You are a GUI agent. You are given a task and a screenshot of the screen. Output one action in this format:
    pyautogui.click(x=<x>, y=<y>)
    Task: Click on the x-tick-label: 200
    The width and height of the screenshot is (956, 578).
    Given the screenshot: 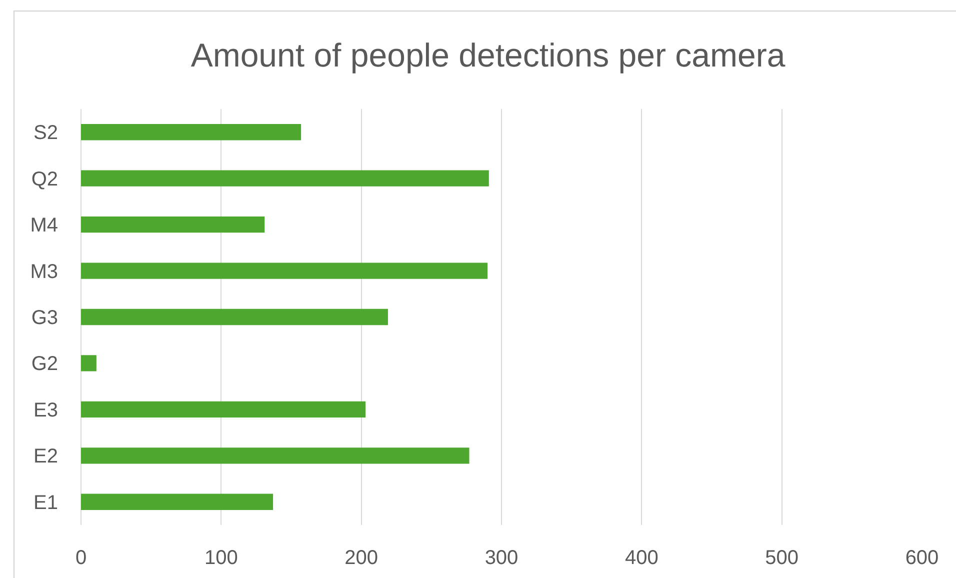 What is the action you would take?
    pyautogui.click(x=361, y=558)
    